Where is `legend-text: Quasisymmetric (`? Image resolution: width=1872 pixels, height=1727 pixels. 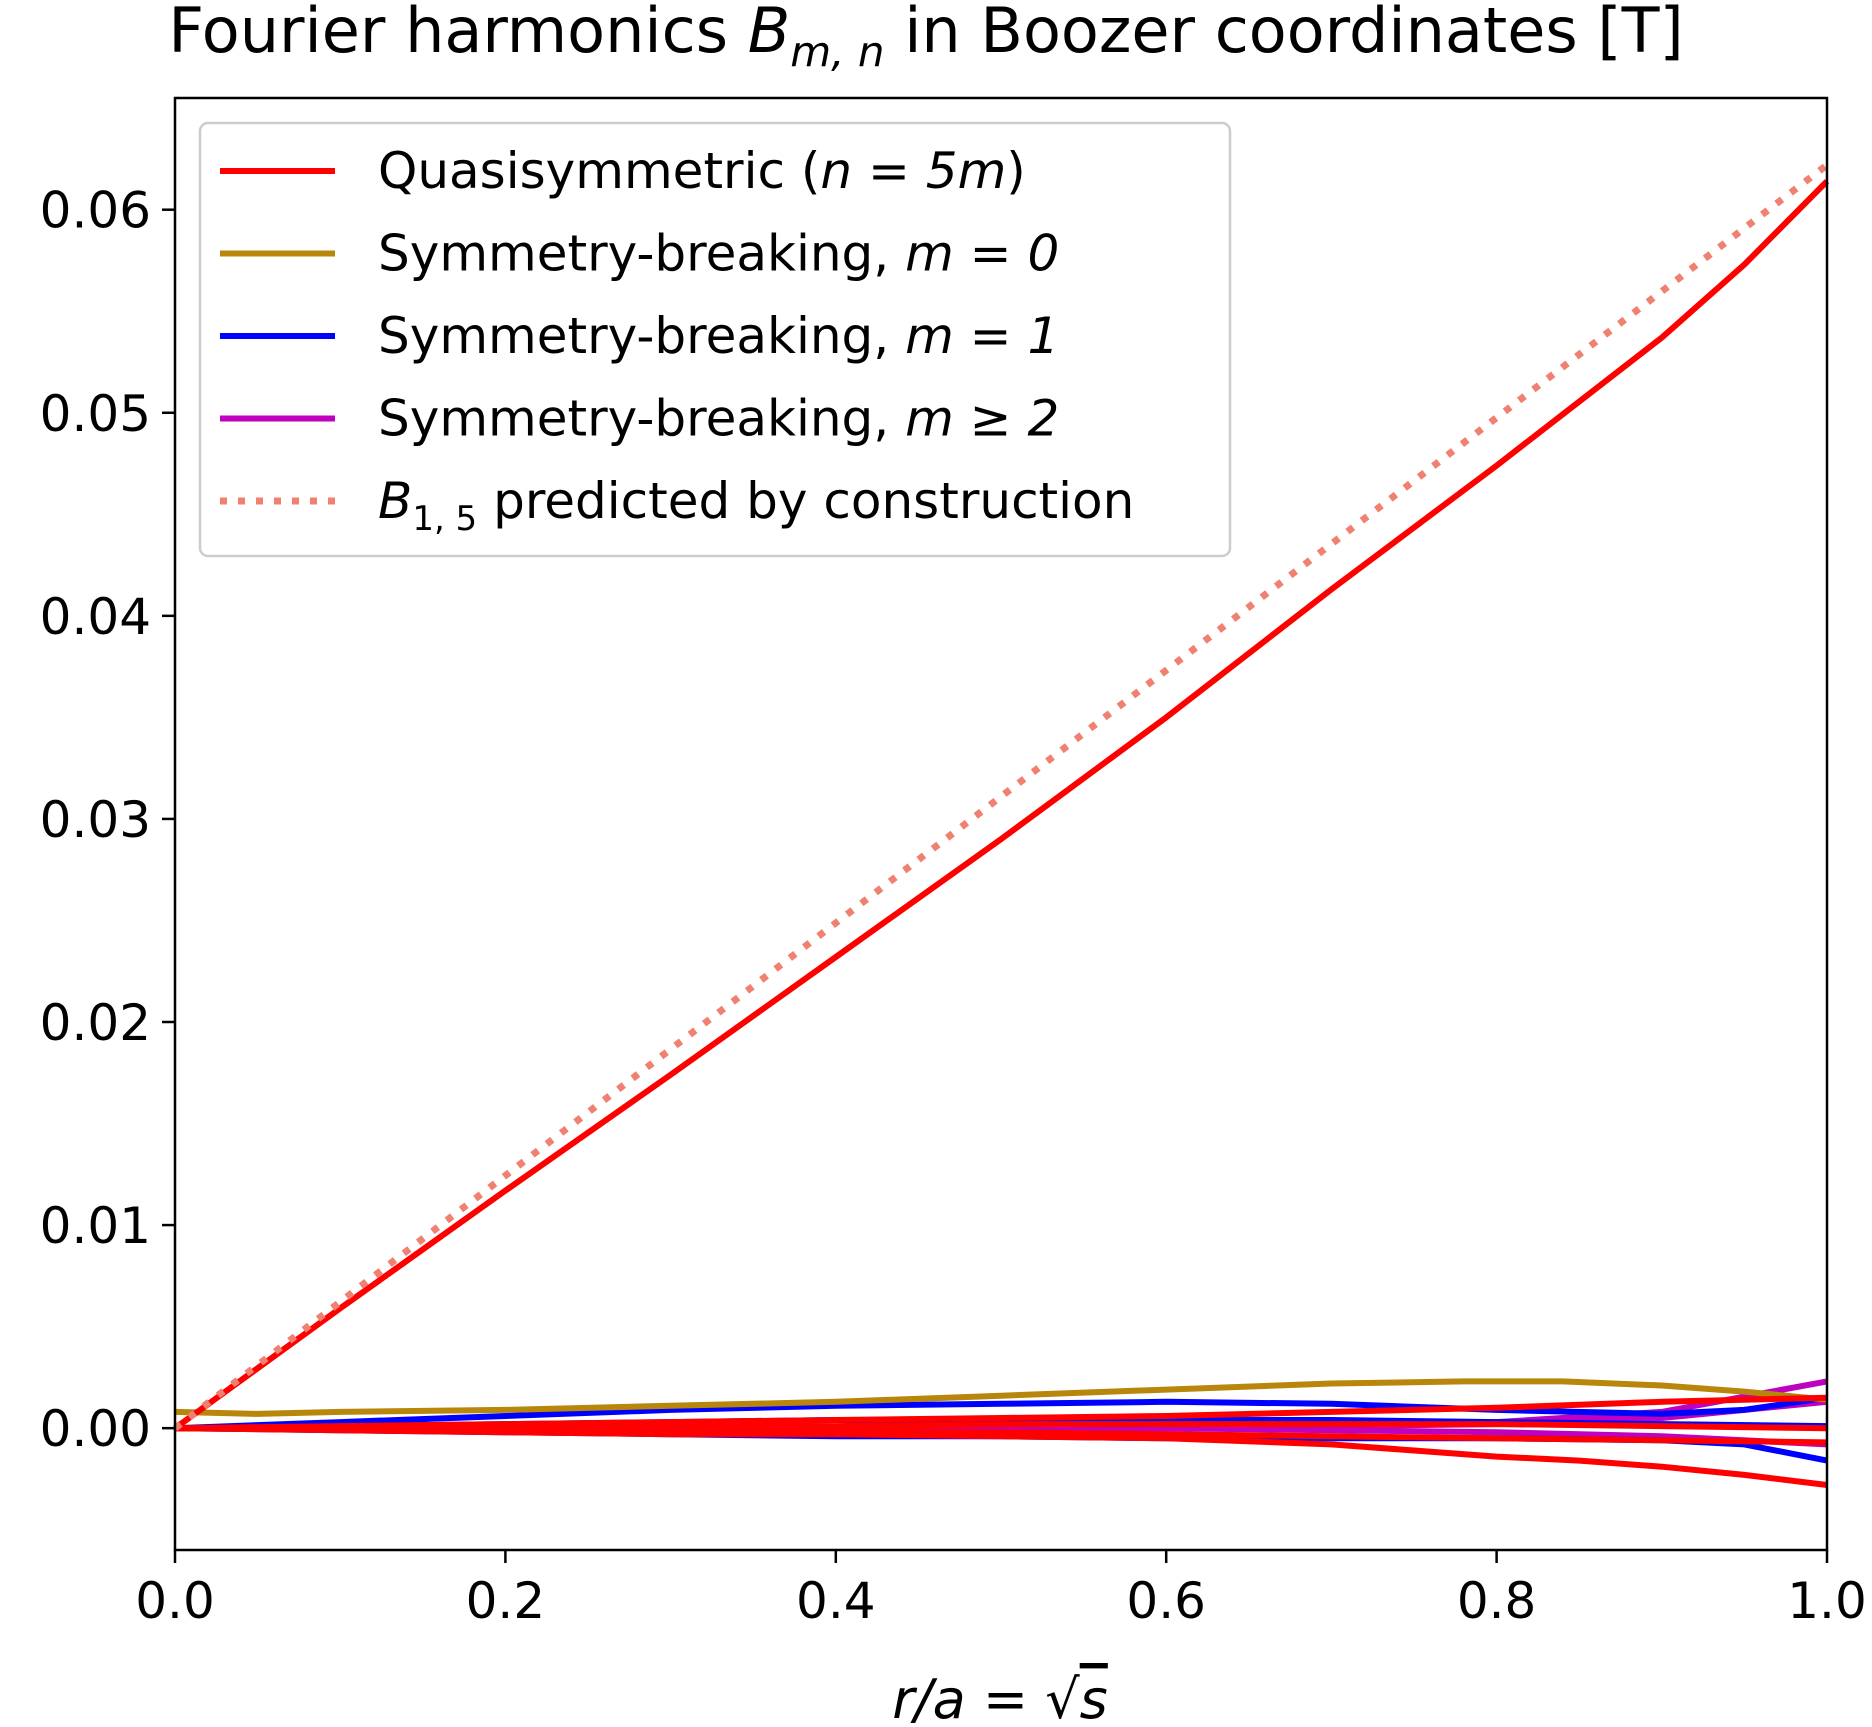 legend-text: Quasisymmetric ( is located at coordinates (599, 171).